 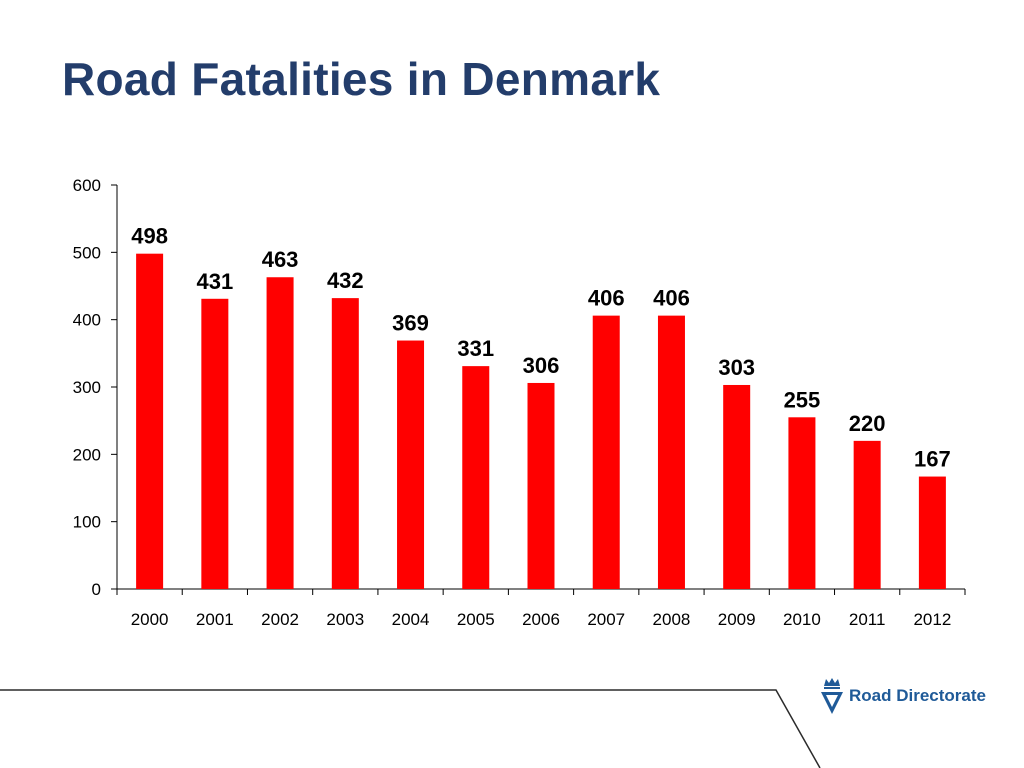 What do you see at coordinates (149, 236) in the screenshot?
I see `data-label: 498` at bounding box center [149, 236].